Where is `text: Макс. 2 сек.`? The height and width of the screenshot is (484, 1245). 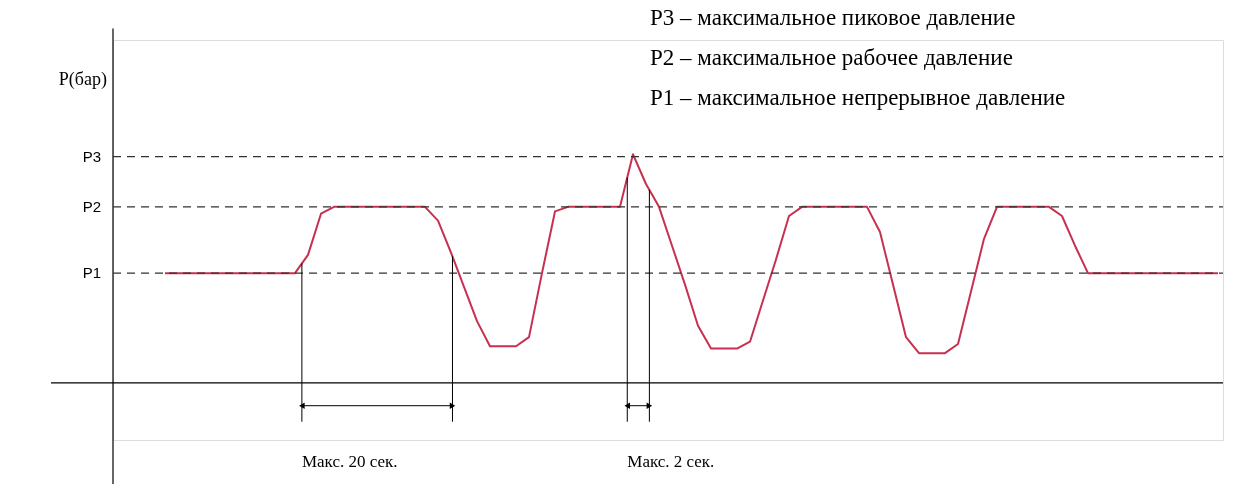 text: Макс. 2 сек. is located at coordinates (671, 461).